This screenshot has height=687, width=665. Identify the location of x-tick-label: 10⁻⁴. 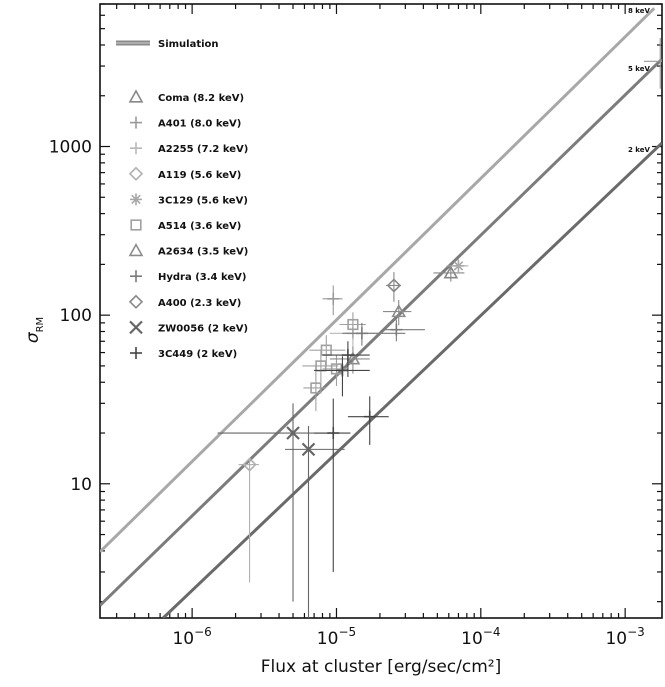
(480, 637).